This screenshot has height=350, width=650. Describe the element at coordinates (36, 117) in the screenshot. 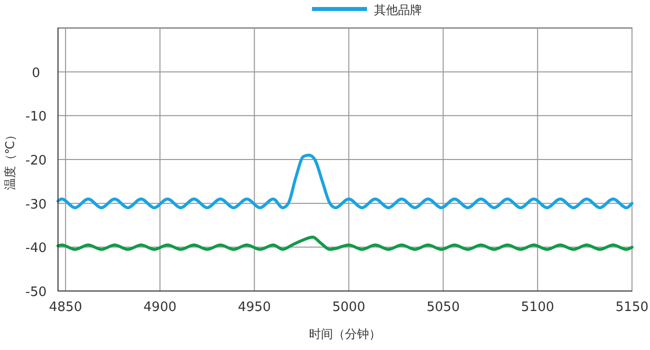

I see `y-tick-label: -10` at that location.